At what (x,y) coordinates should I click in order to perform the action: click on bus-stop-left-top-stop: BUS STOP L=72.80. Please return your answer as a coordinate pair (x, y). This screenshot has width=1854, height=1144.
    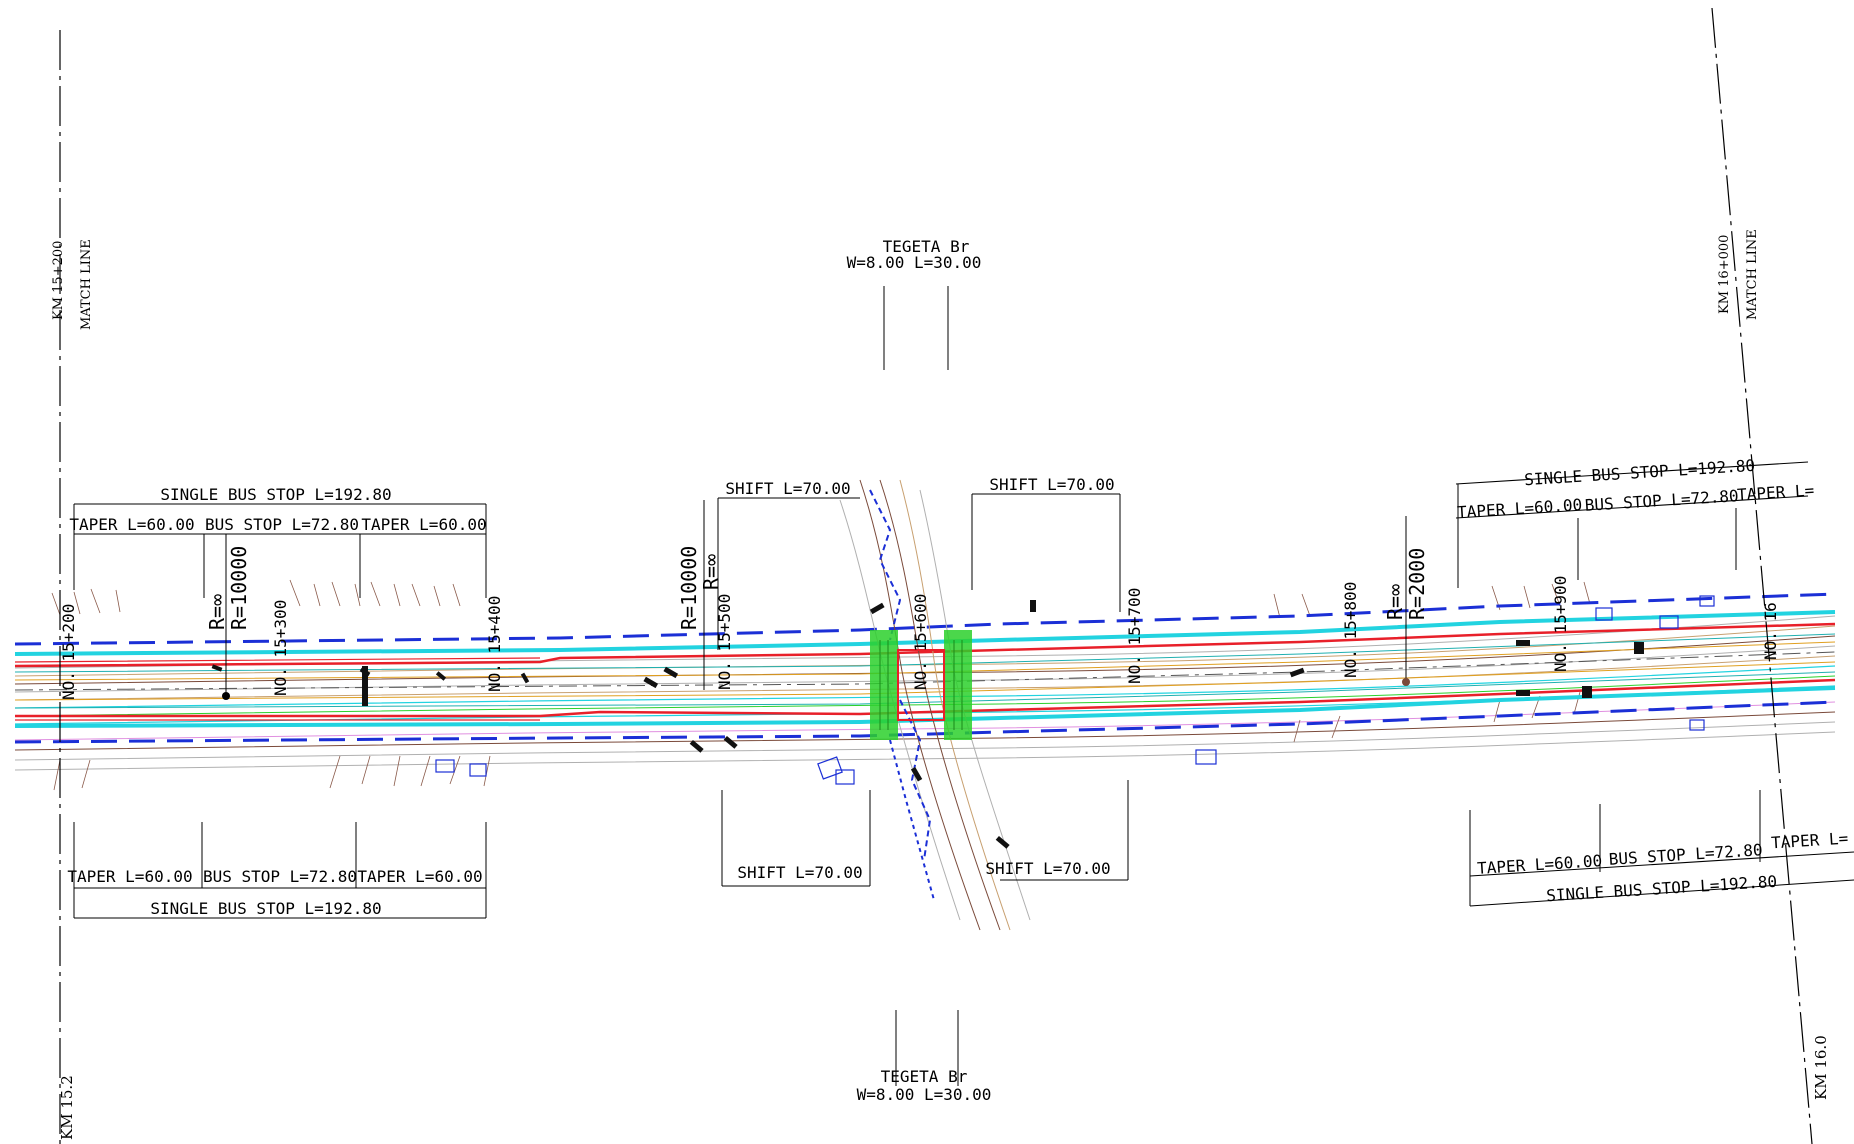
    Looking at the image, I should click on (282, 524).